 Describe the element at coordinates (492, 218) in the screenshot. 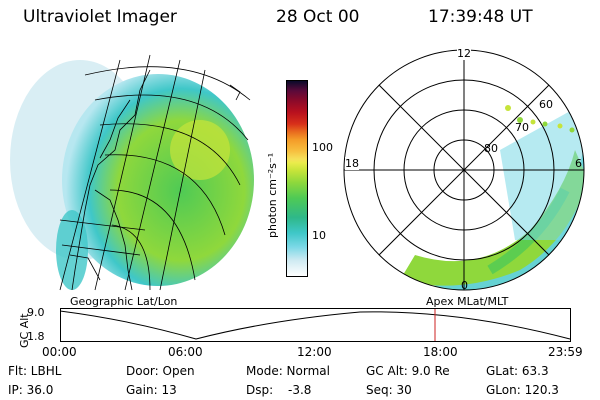

I see `auroral-oval-inner` at that location.